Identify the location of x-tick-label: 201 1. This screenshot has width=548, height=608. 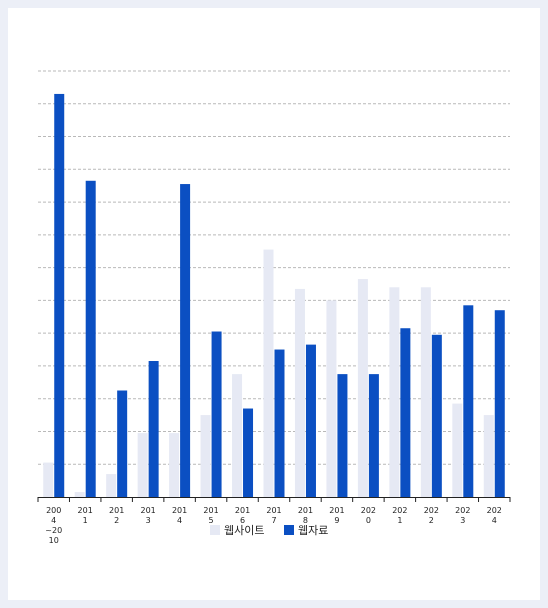
(85, 515).